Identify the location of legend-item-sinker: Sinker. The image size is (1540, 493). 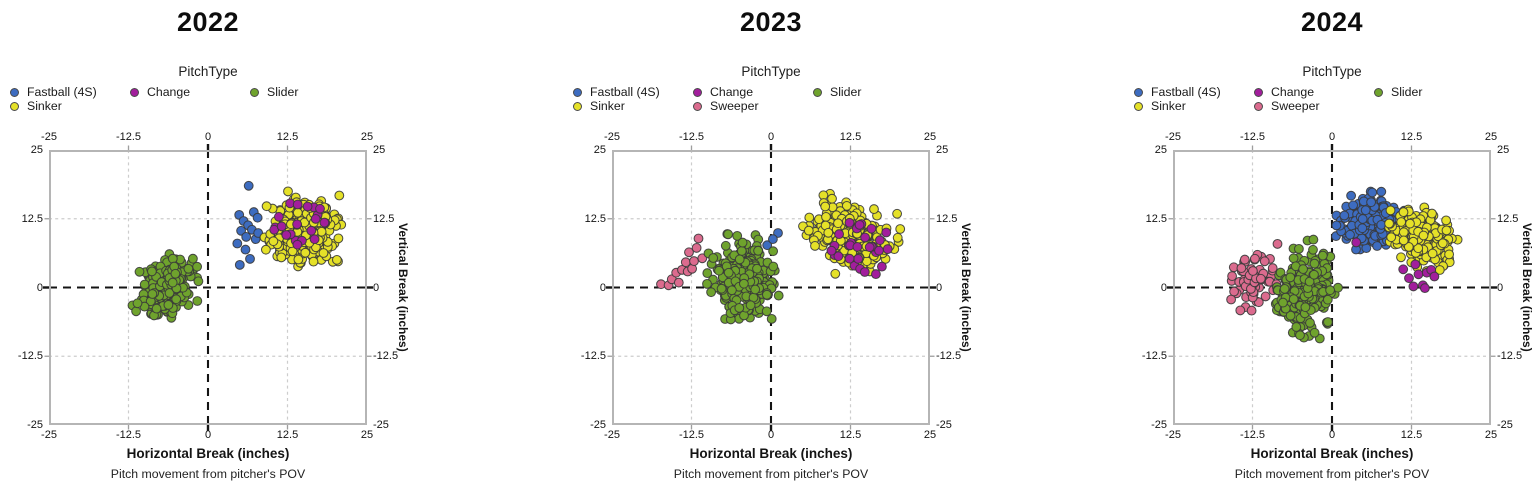
(1160, 105).